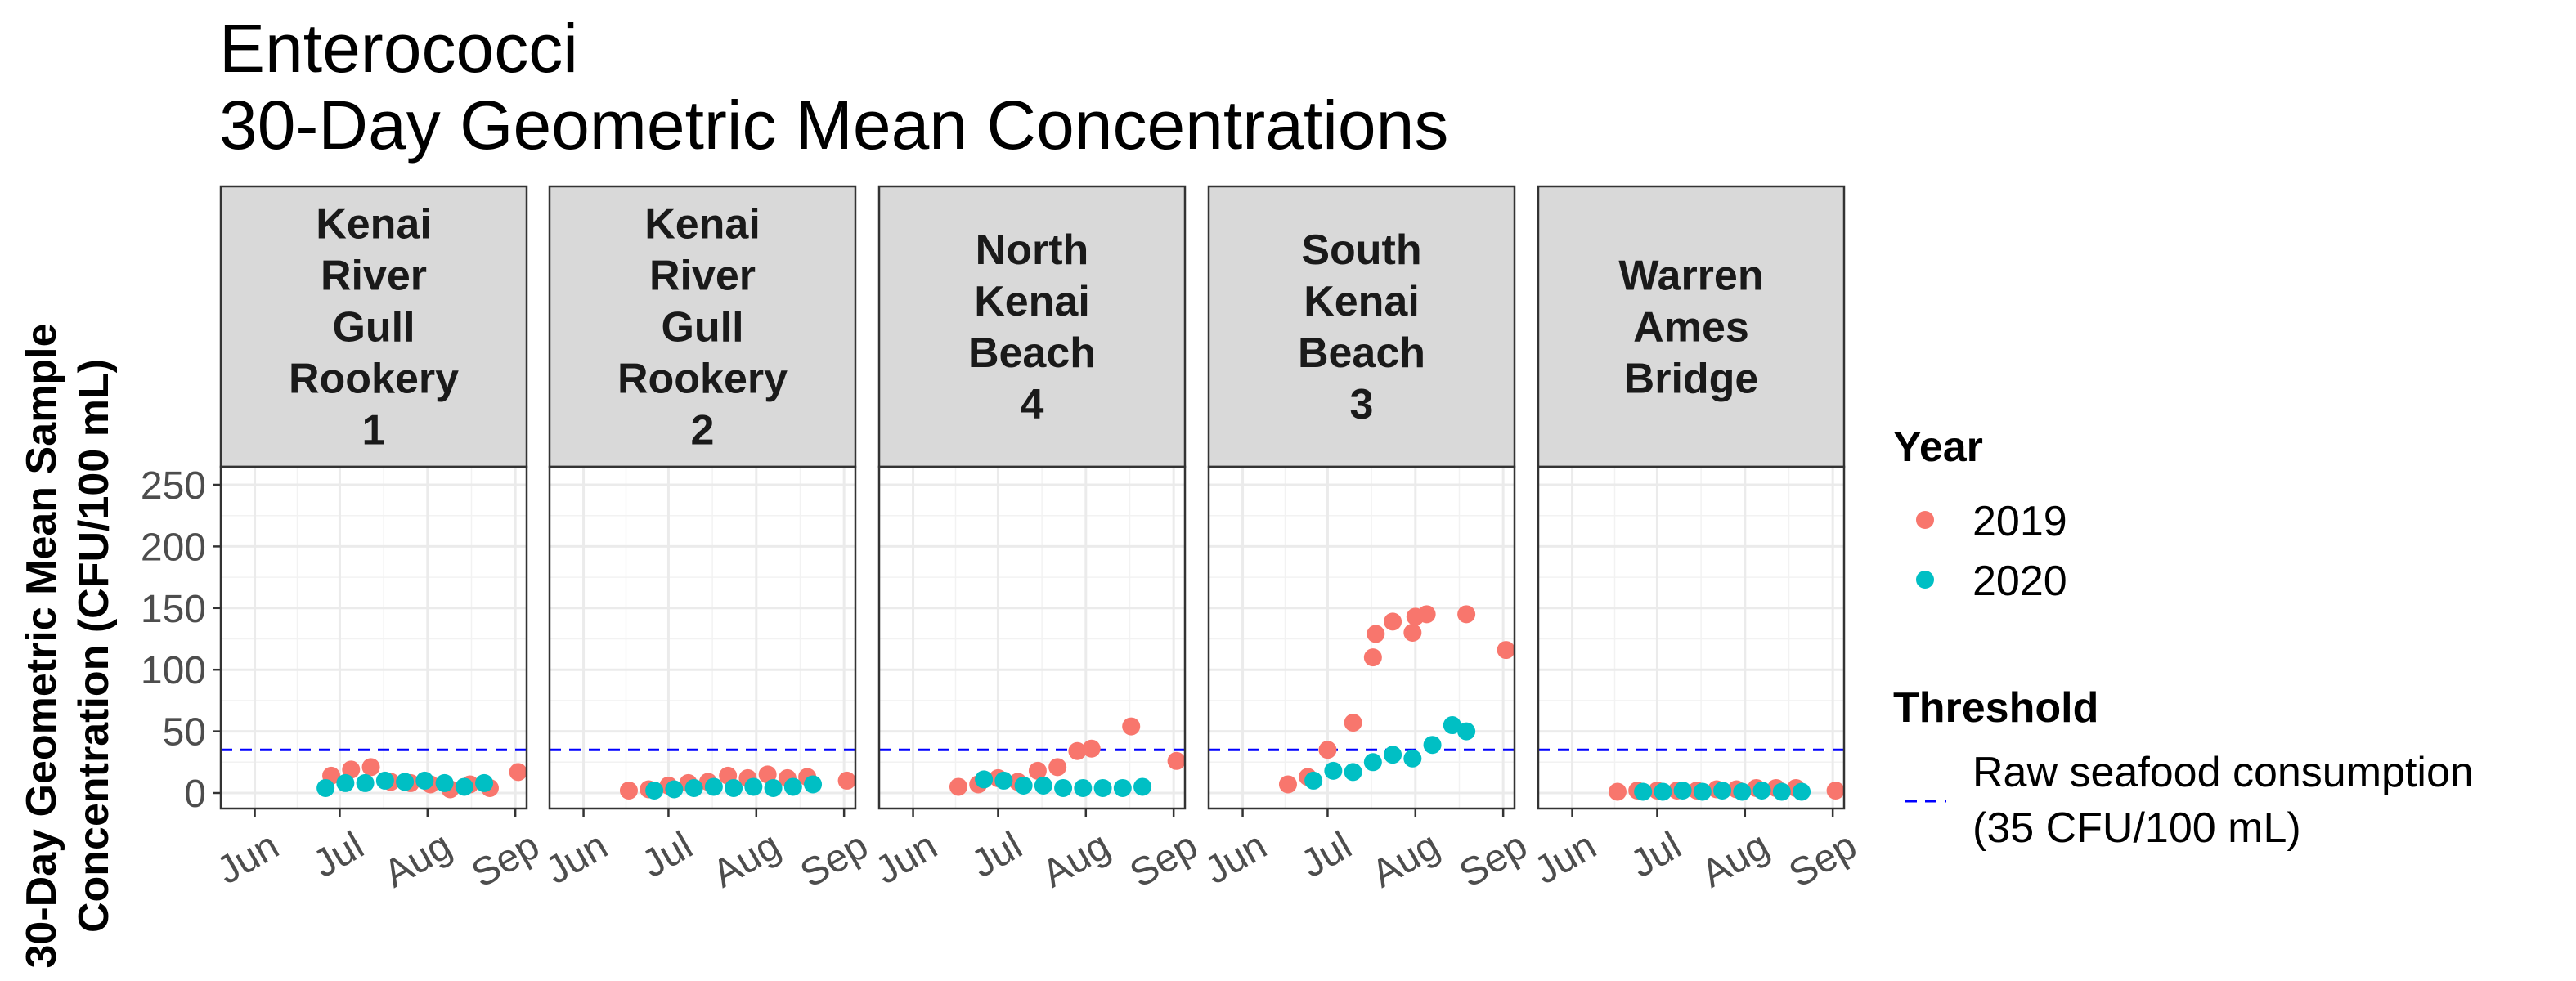  What do you see at coordinates (1925, 580) in the screenshot?
I see `legend-2020-point` at bounding box center [1925, 580].